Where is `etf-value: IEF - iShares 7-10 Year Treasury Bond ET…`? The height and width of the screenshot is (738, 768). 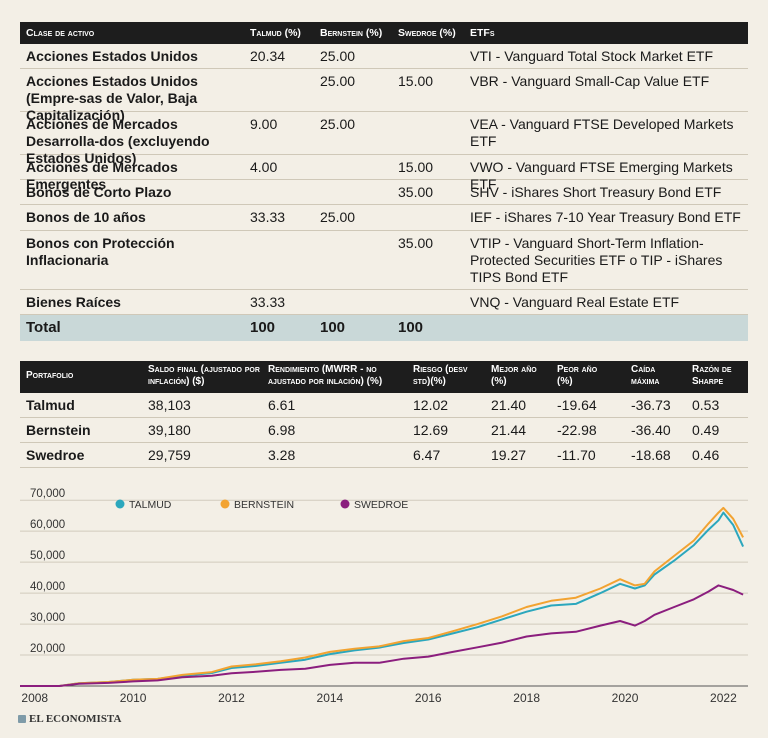 etf-value: IEF - iShares 7-10 Year Treasury Bond ET… is located at coordinates (605, 217).